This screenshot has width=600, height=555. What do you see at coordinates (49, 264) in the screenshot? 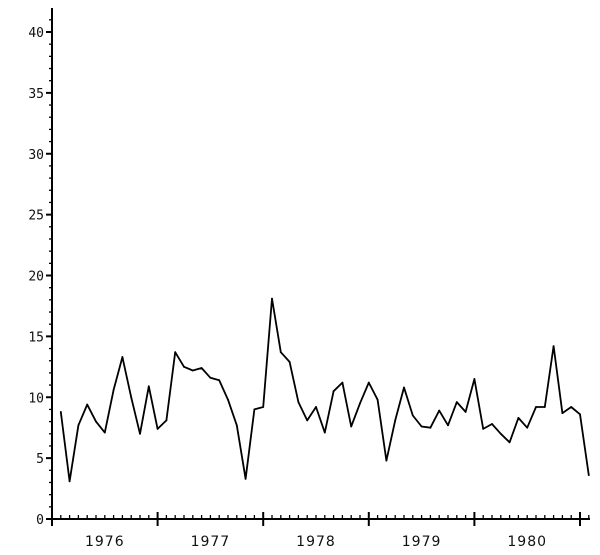
I see `y-axis` at bounding box center [49, 264].